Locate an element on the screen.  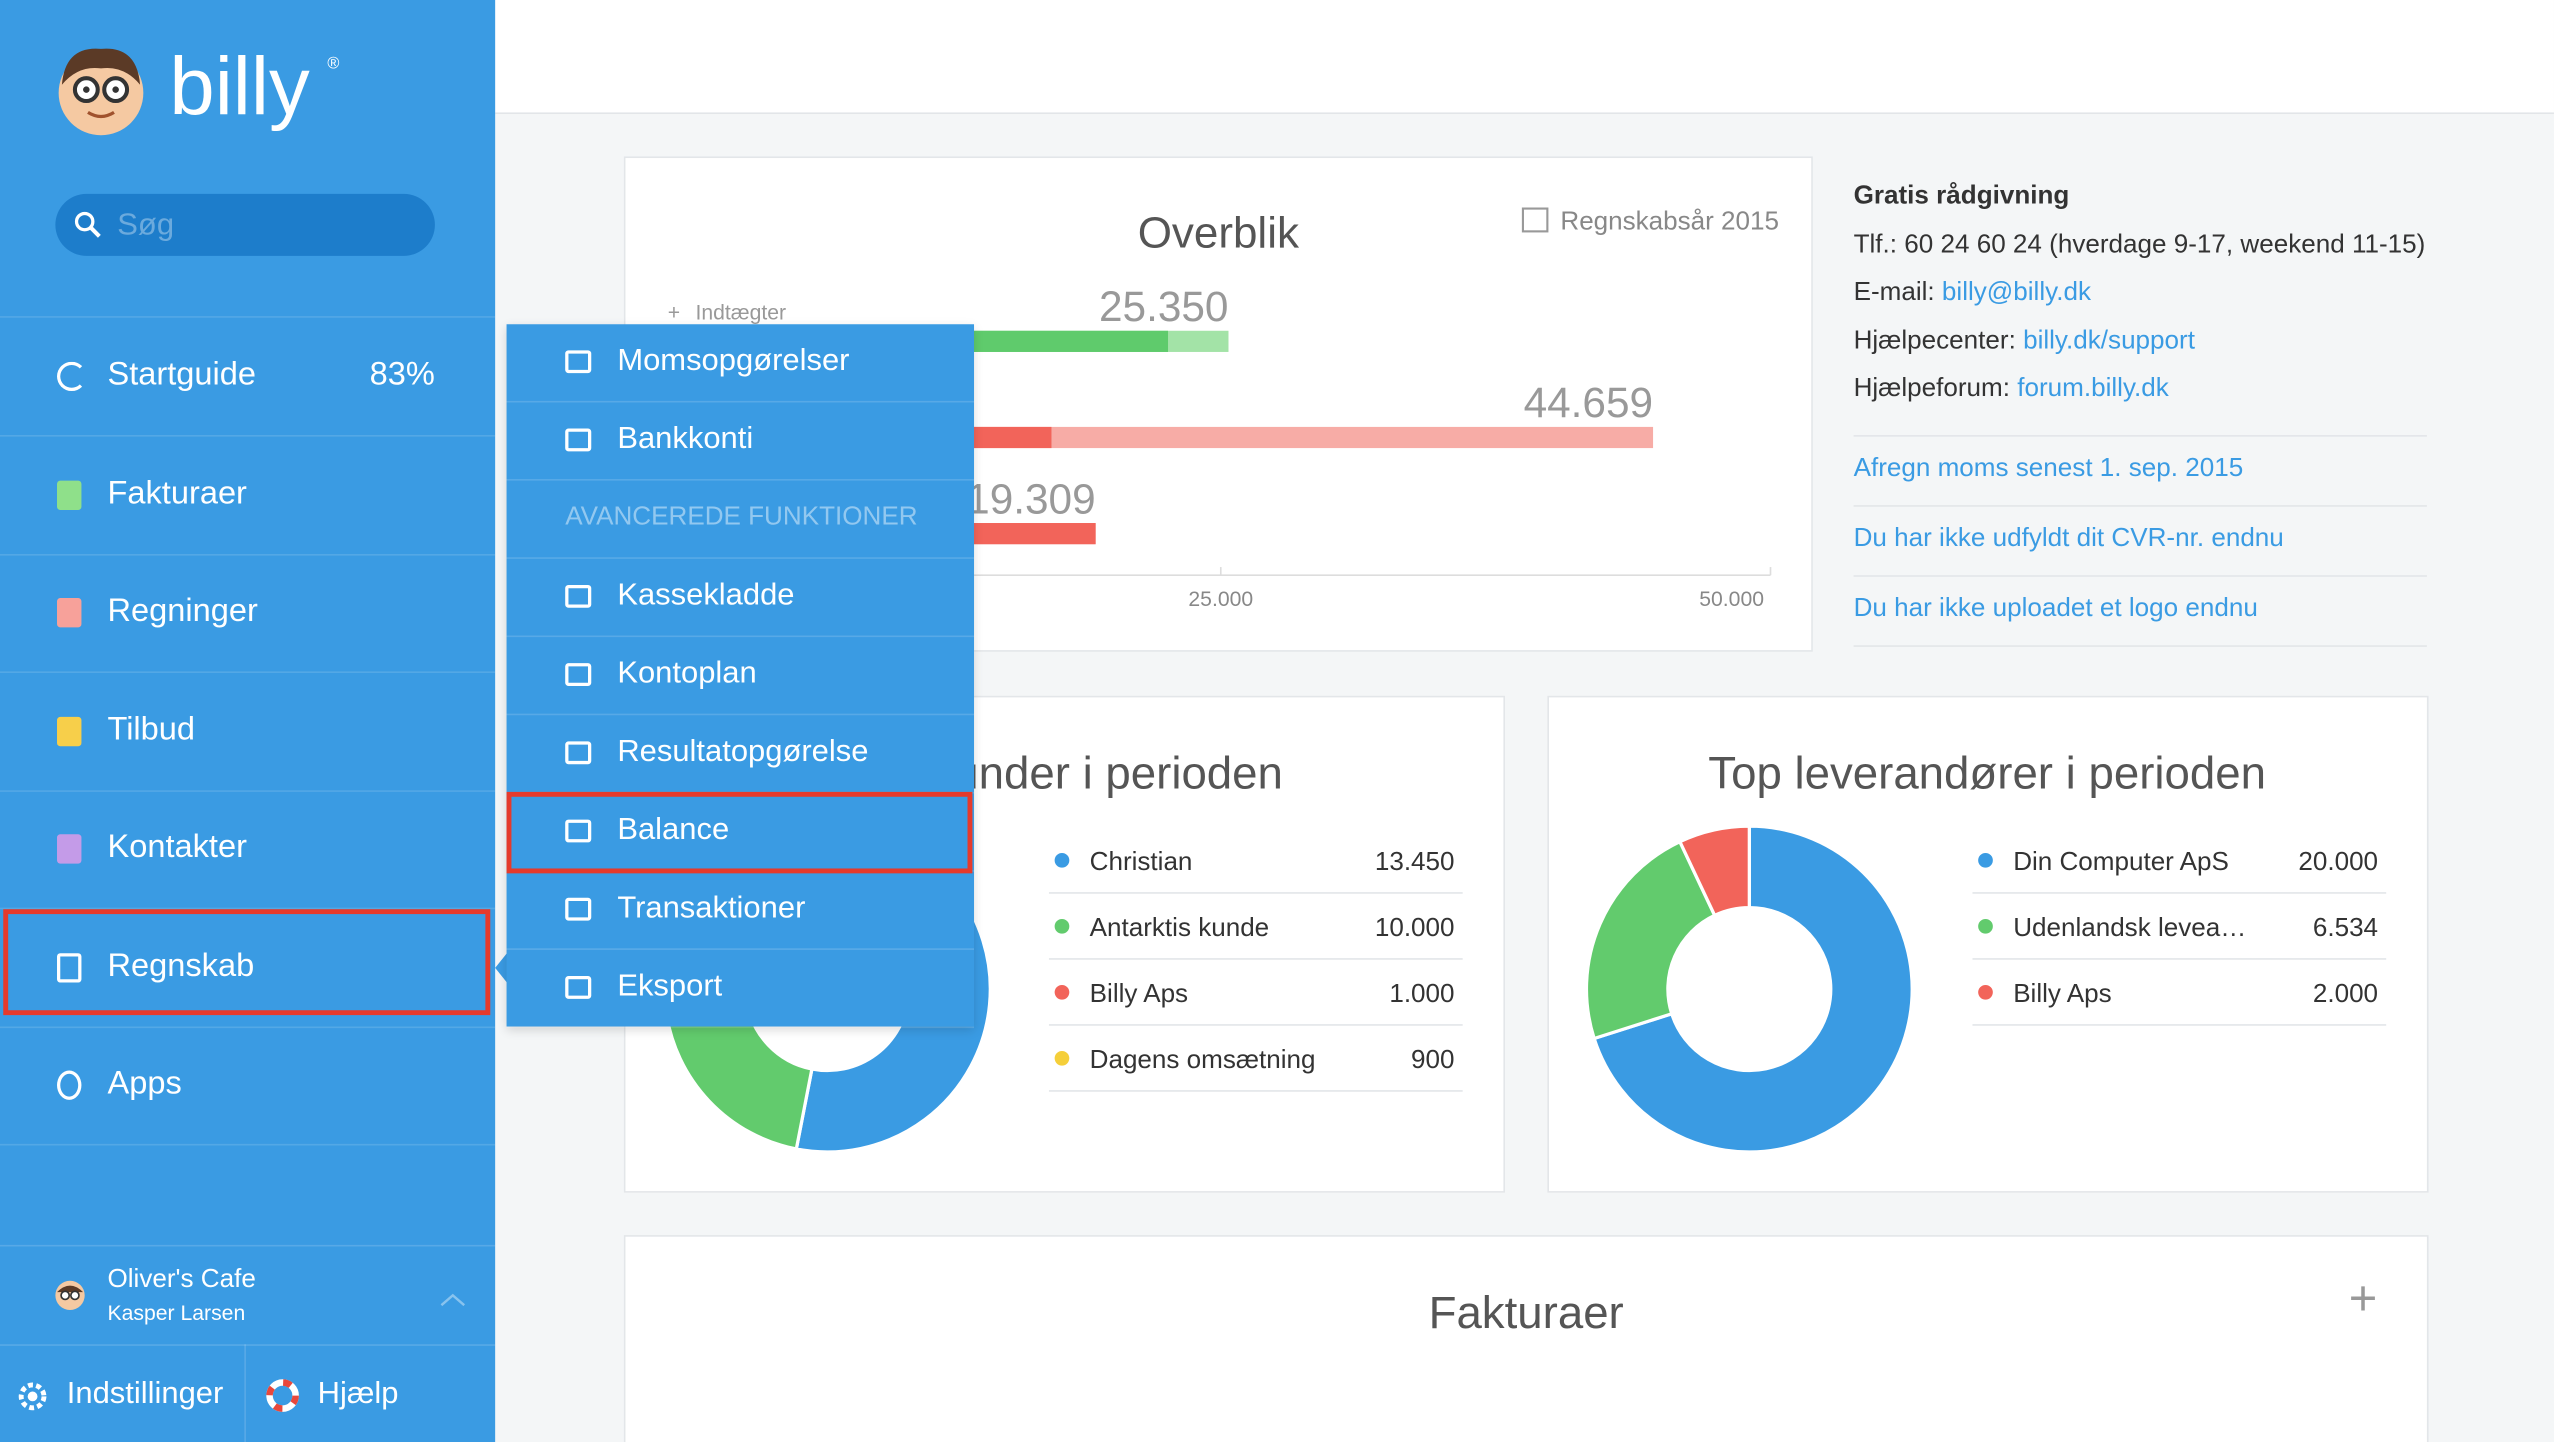
notice-link: Afregn moms senest 1. sep. 2015 is located at coordinates (2140, 472).